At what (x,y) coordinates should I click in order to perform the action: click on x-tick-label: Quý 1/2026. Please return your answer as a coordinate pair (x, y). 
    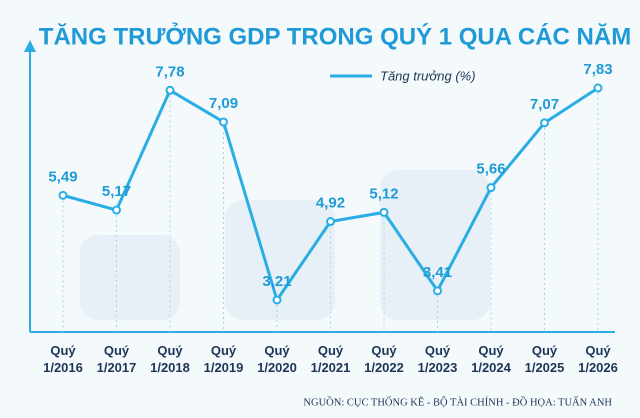
    Looking at the image, I should click on (598, 359).